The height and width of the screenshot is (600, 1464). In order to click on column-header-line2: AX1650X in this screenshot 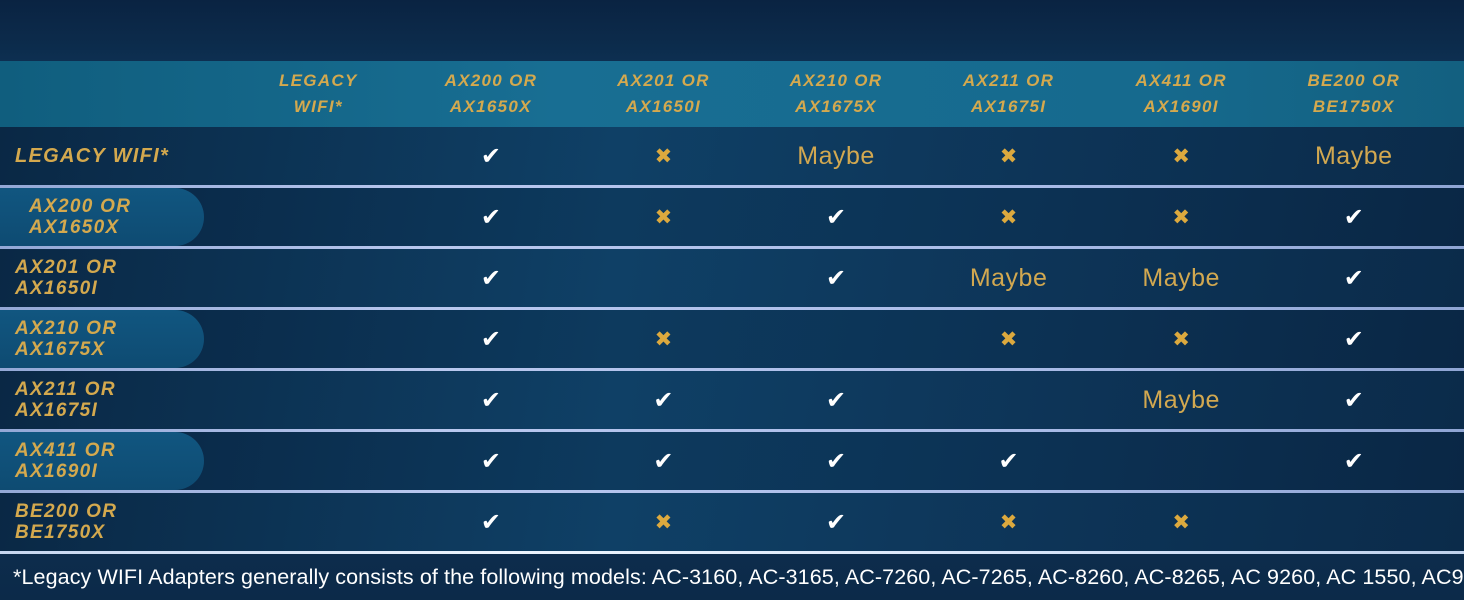, I will do `click(490, 106)`.